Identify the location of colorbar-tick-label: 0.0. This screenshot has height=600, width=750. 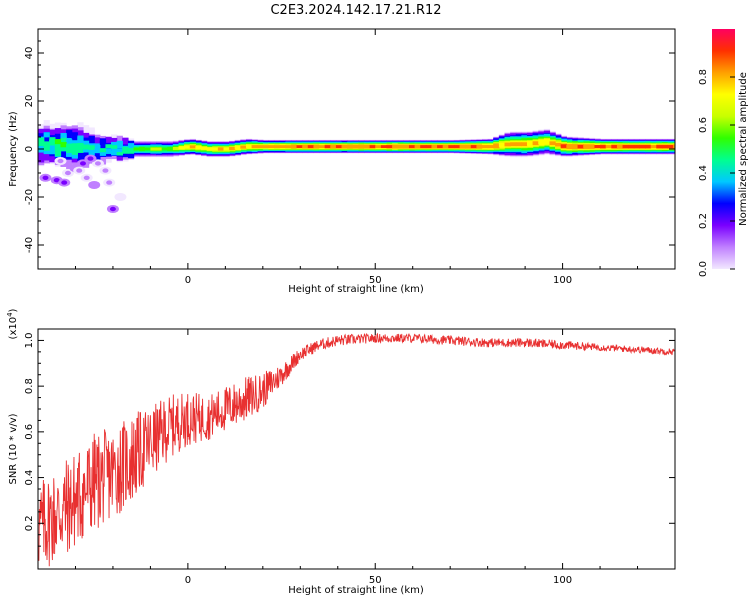
(703, 269).